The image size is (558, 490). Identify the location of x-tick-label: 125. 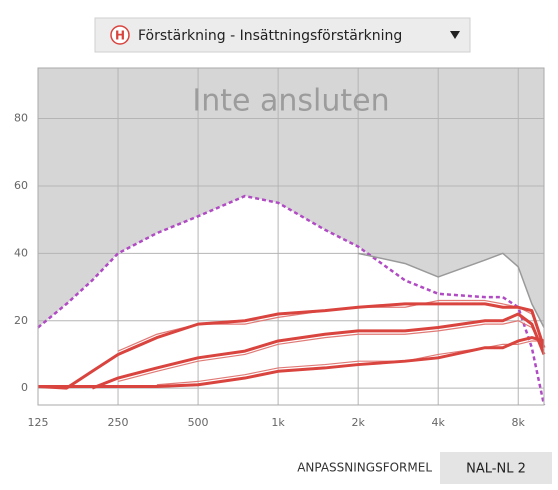
(38, 422).